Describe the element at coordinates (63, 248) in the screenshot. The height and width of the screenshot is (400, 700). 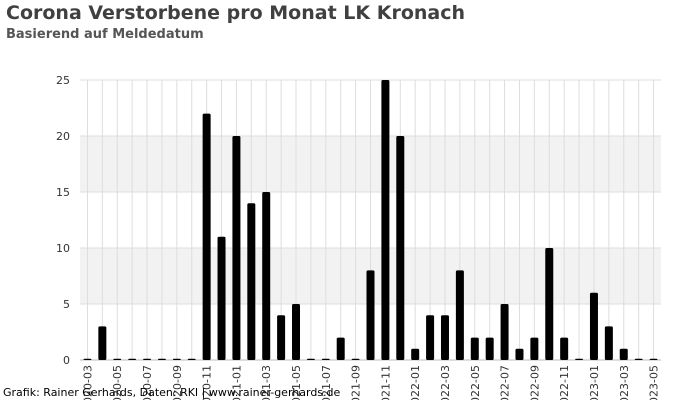
I see `y-tick-label: 10` at that location.